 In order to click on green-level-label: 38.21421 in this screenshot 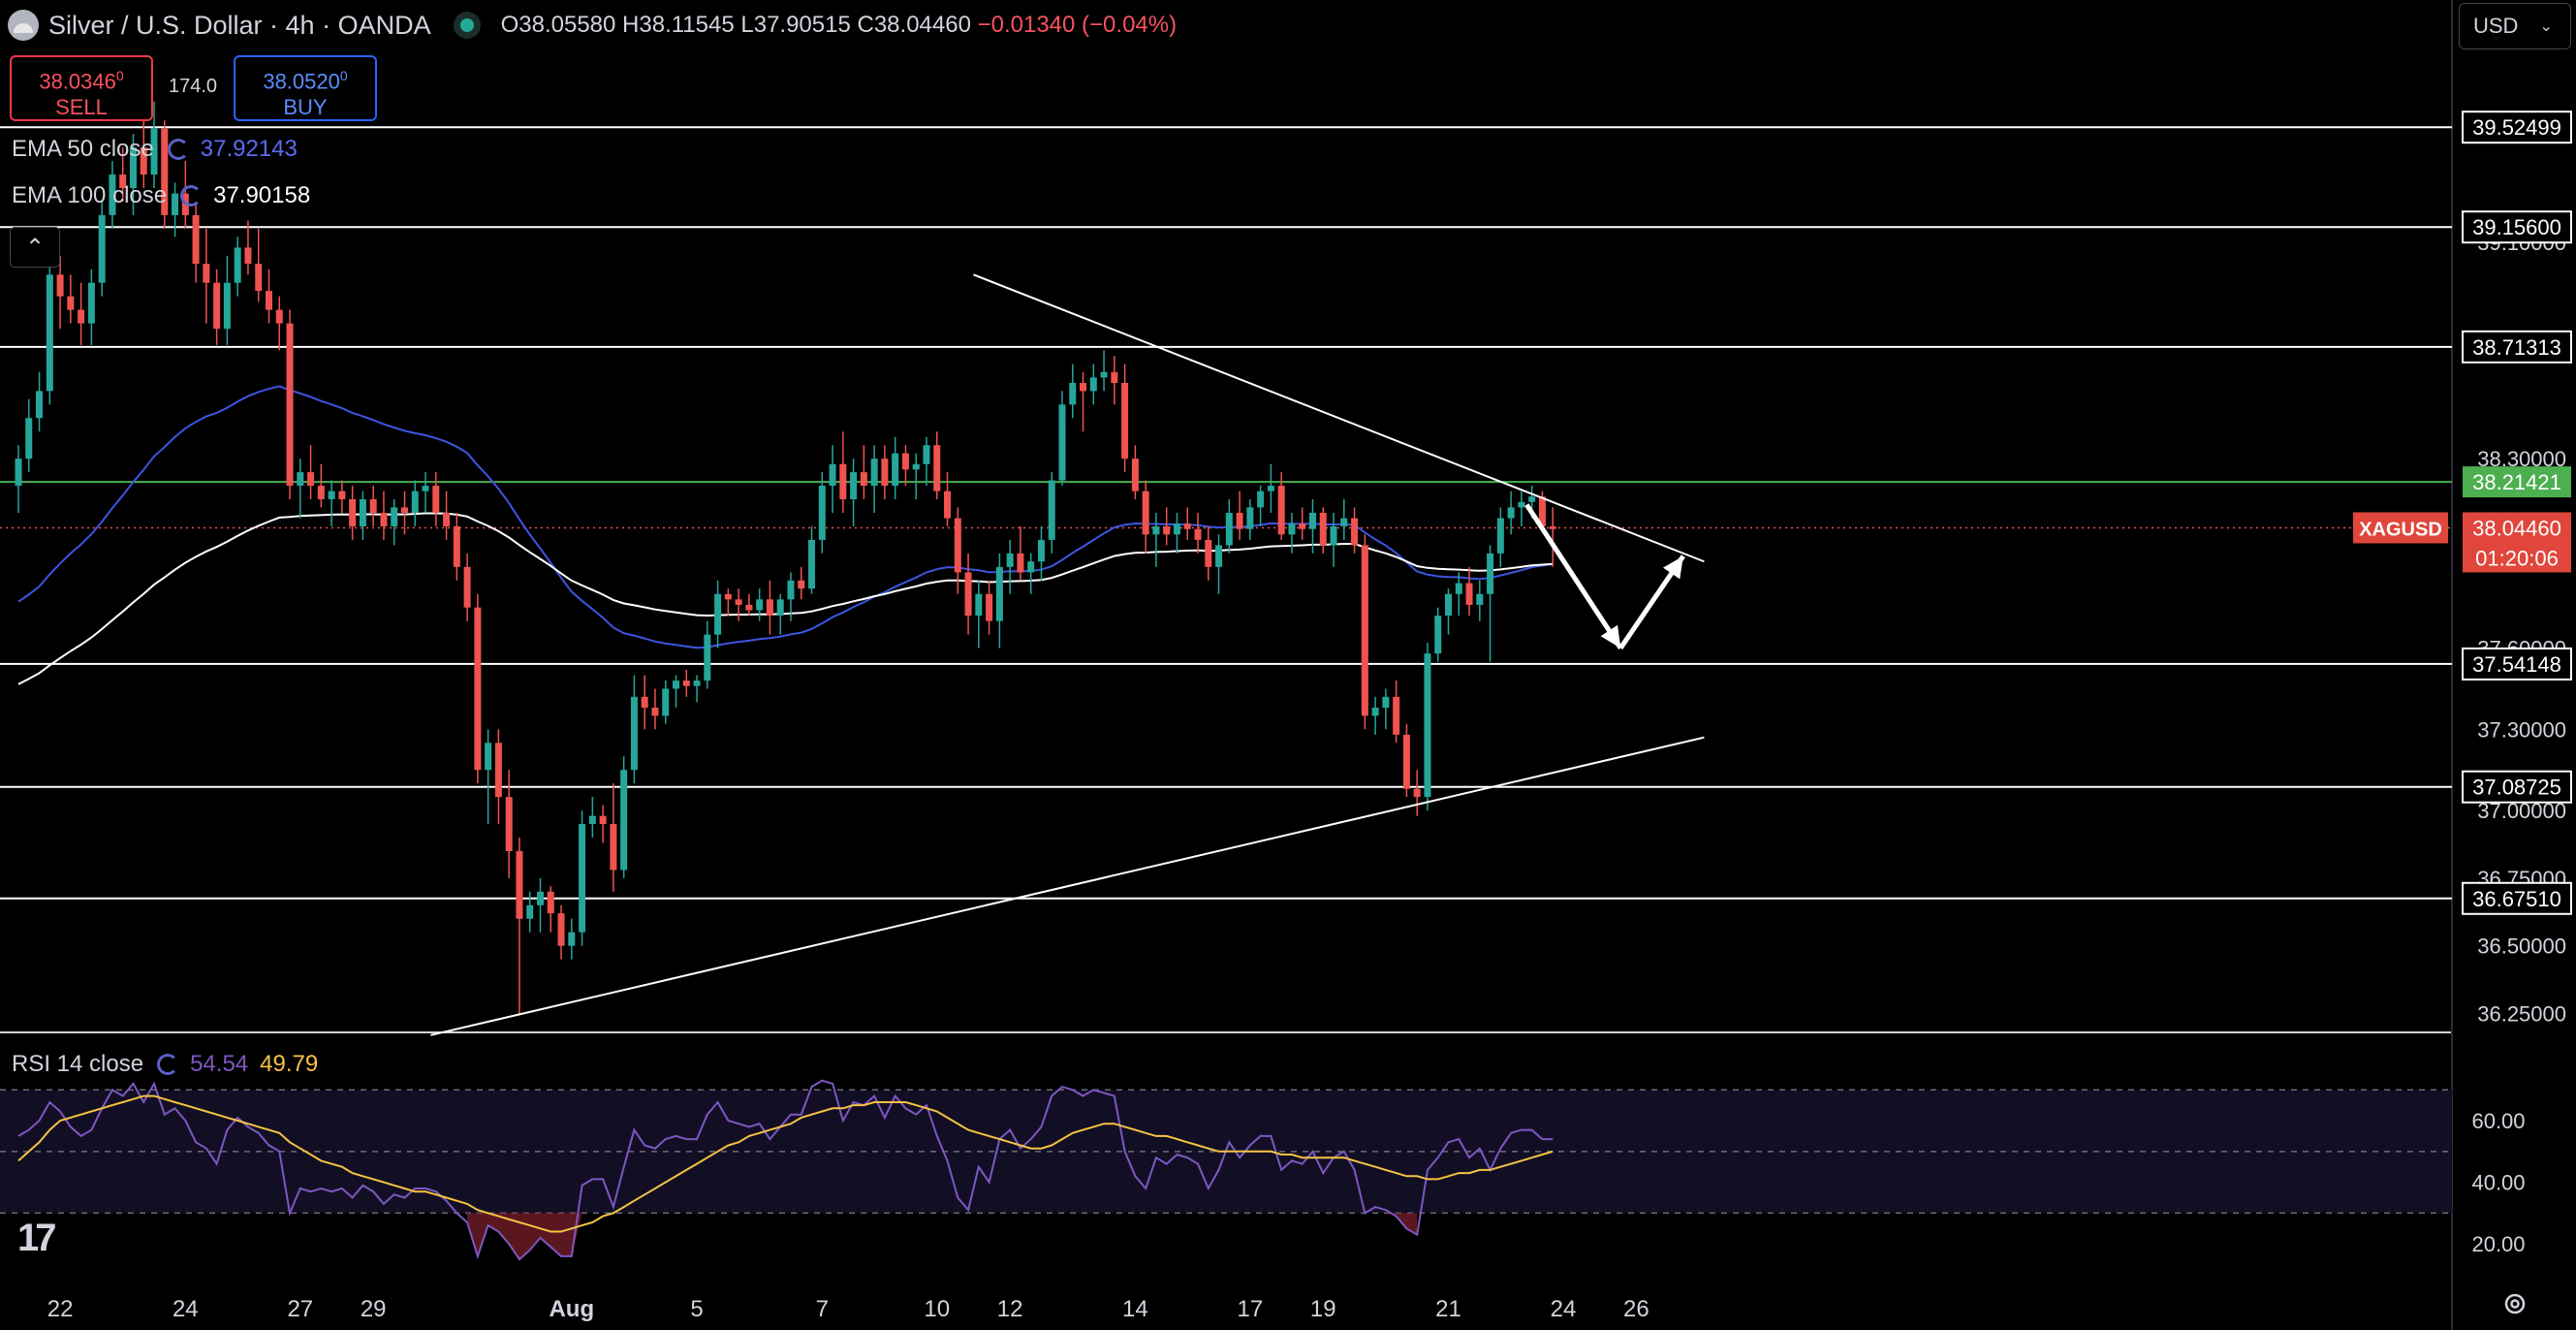, I will do `click(2516, 482)`.